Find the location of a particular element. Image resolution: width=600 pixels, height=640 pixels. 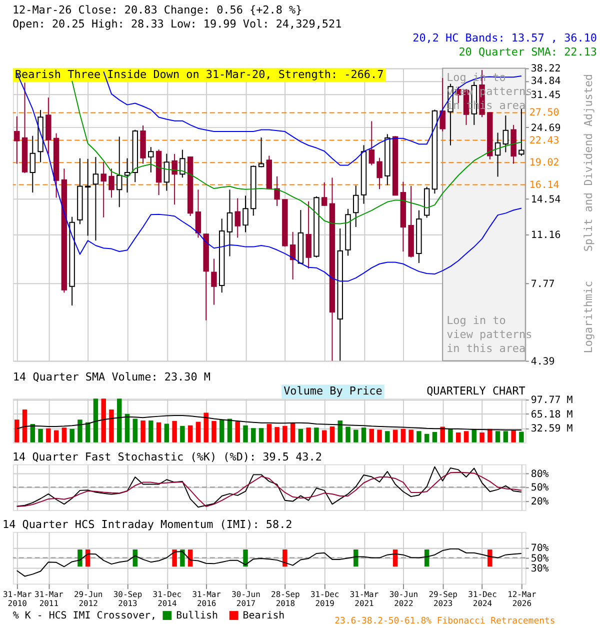

y-tick-label: 97.77 M is located at coordinates (551, 400).